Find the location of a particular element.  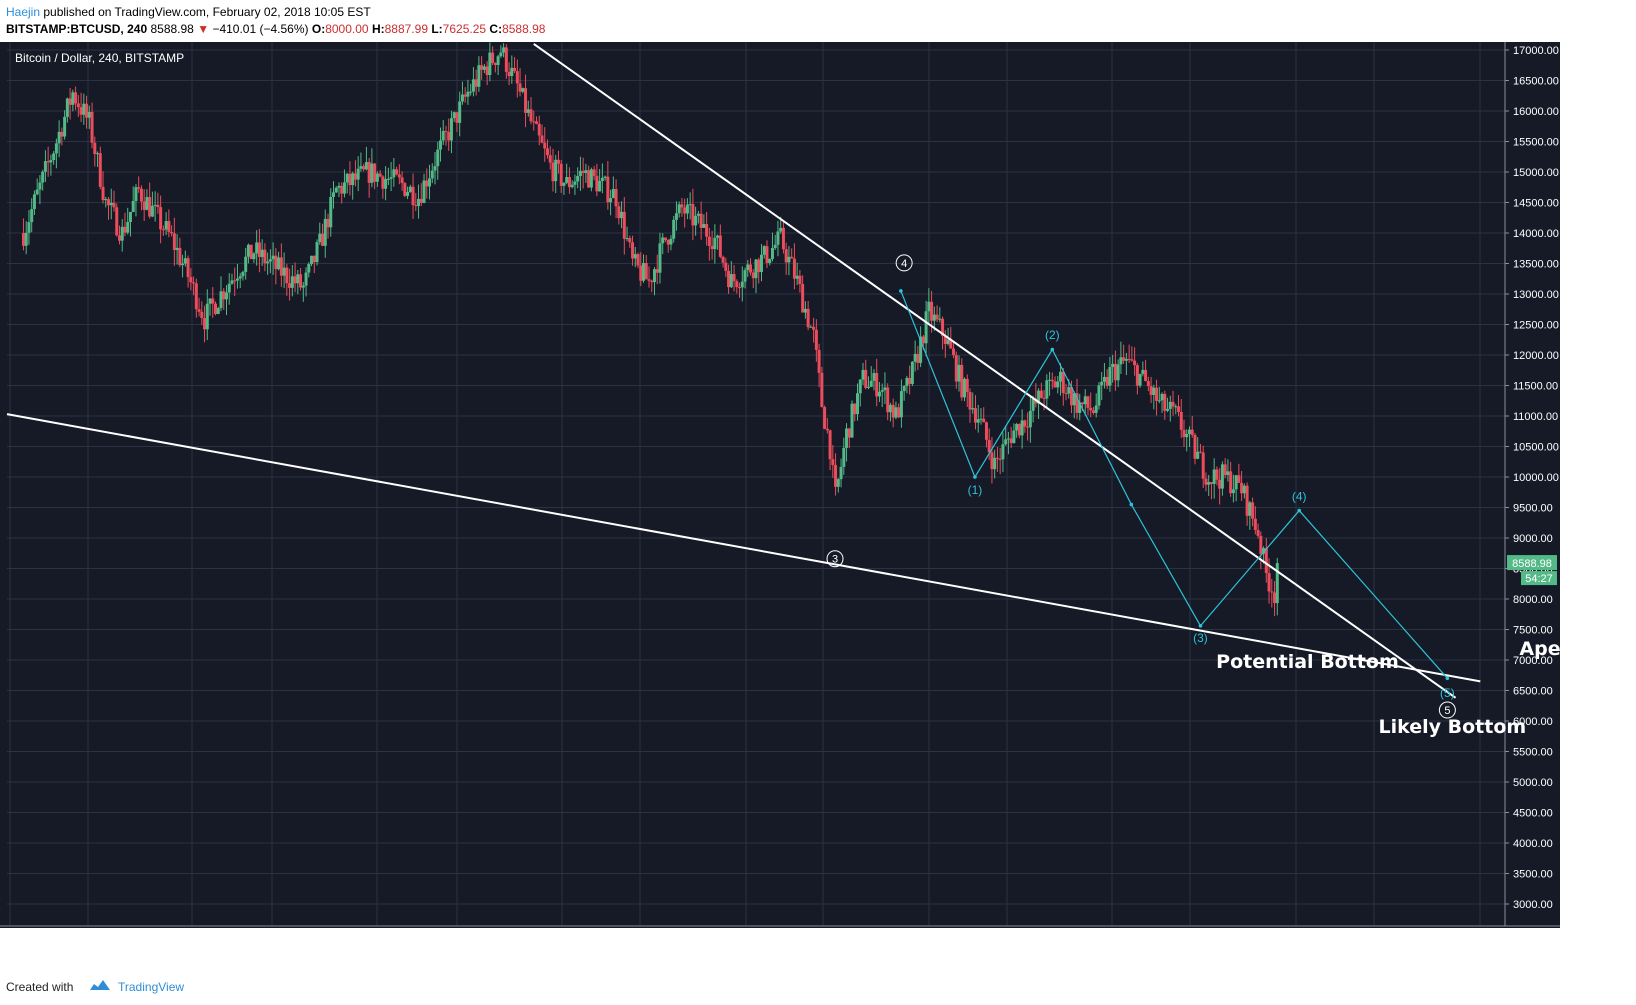

circle-label-text: 3 is located at coordinates (835, 560).